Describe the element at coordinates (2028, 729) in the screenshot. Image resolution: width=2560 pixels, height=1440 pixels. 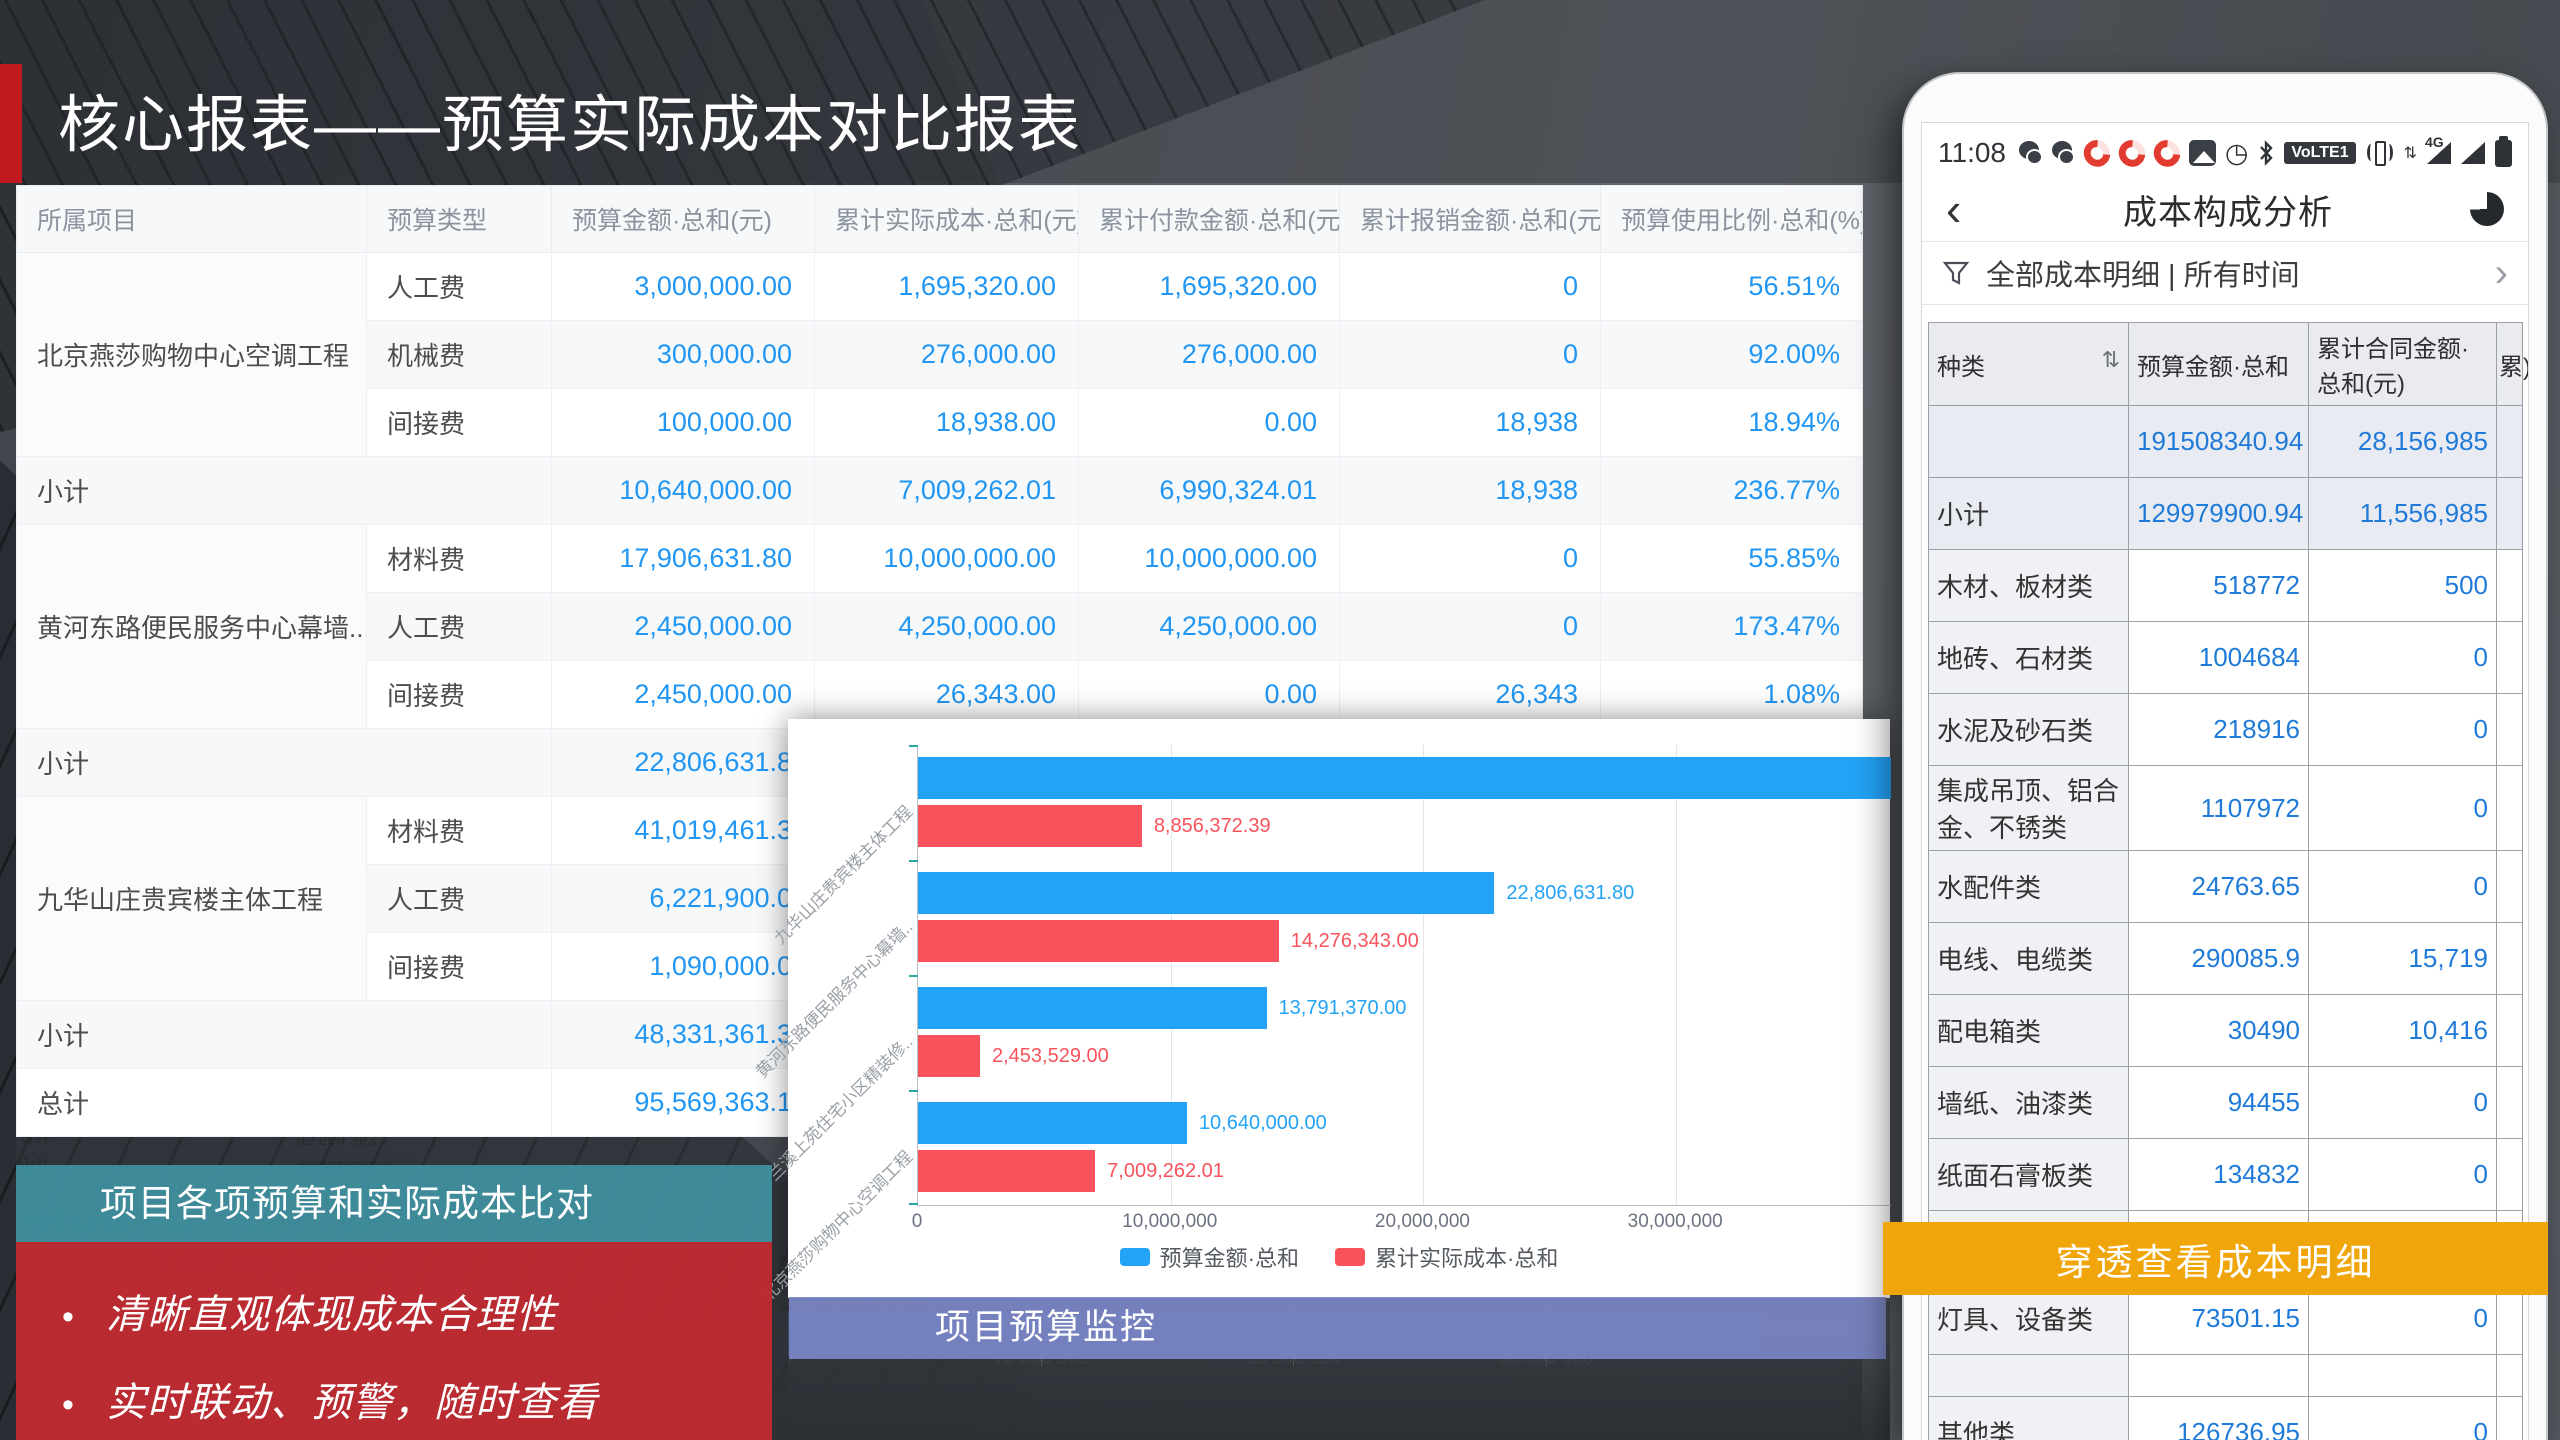
I see `phone-category-cell: 水泥及砂石类` at that location.